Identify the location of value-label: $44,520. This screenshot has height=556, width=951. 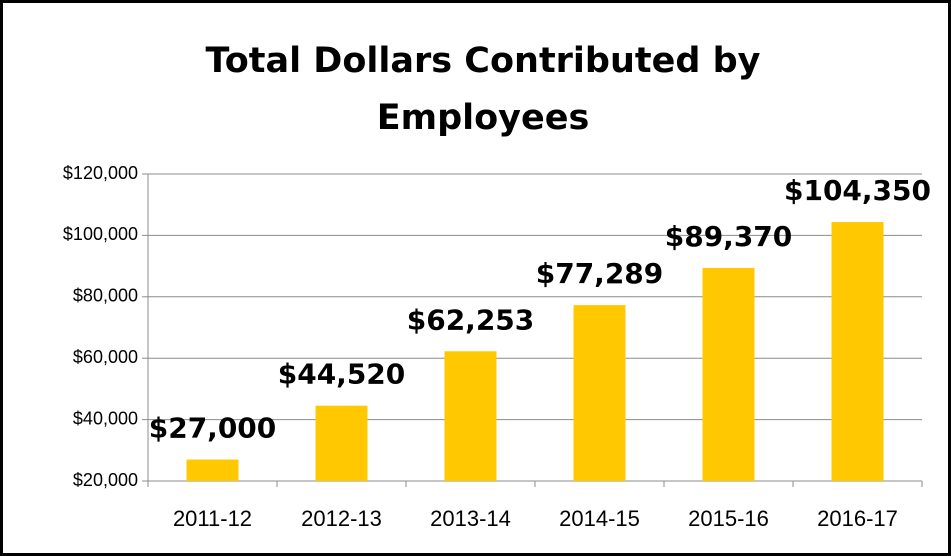
(342, 374).